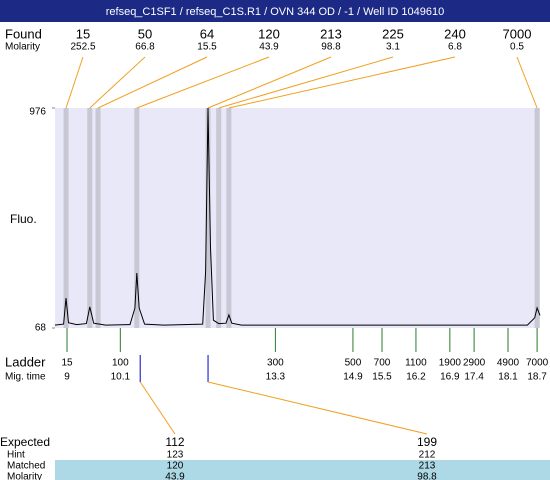 The width and height of the screenshot is (550, 480). I want to click on found-size: 225, so click(393, 33).